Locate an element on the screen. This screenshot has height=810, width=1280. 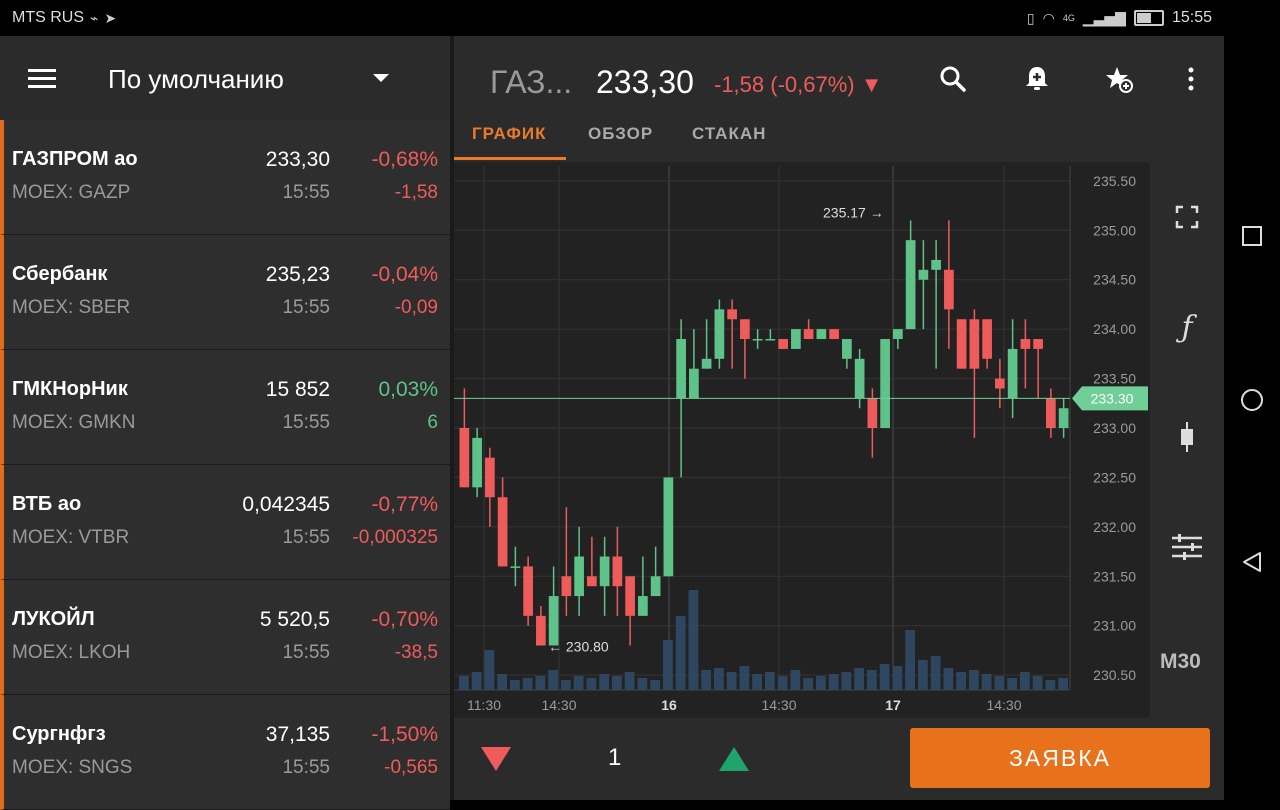
status-bar: MTS RUS ⌁ ➤ ▯ ◠ 4G ▁▃▅▇ 15:55 is located at coordinates (640, 18).